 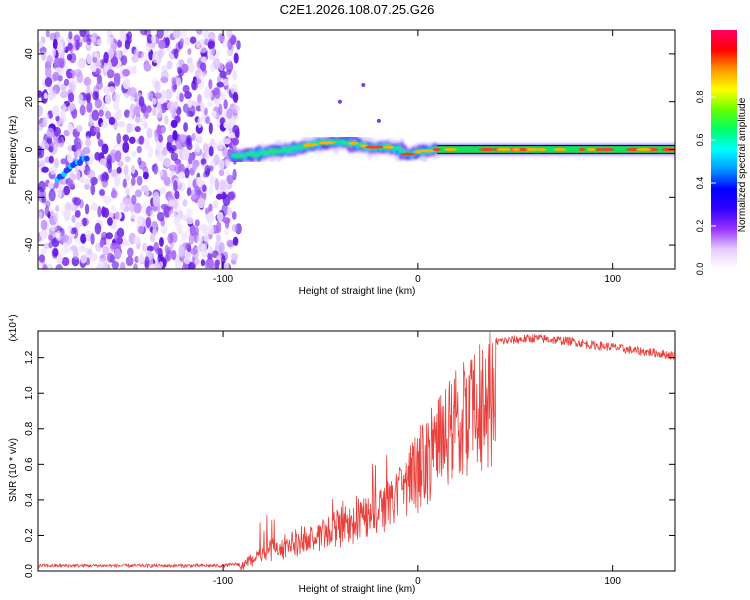 What do you see at coordinates (29, 500) in the screenshot?
I see `y-tick-label: 0.4` at bounding box center [29, 500].